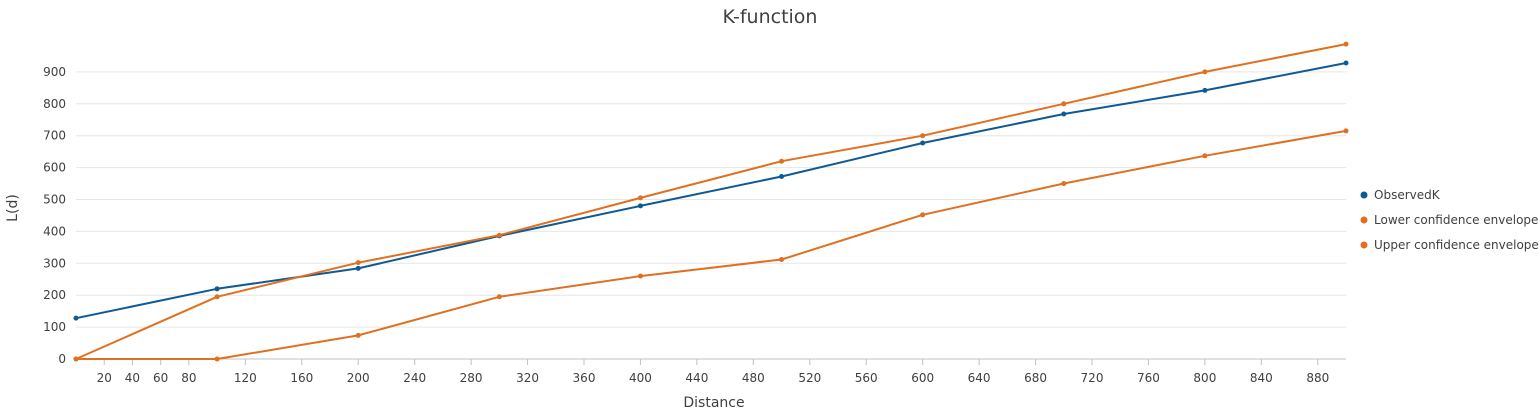 This screenshot has width=1540, height=411. What do you see at coordinates (1407, 195) in the screenshot?
I see `legend-label-observedk: ObservedK` at bounding box center [1407, 195].